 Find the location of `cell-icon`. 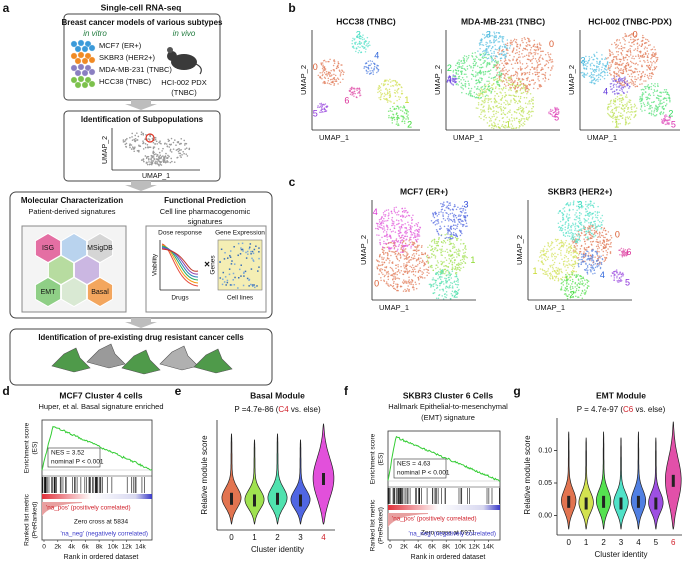

cell-icon is located at coordinates (92, 84).